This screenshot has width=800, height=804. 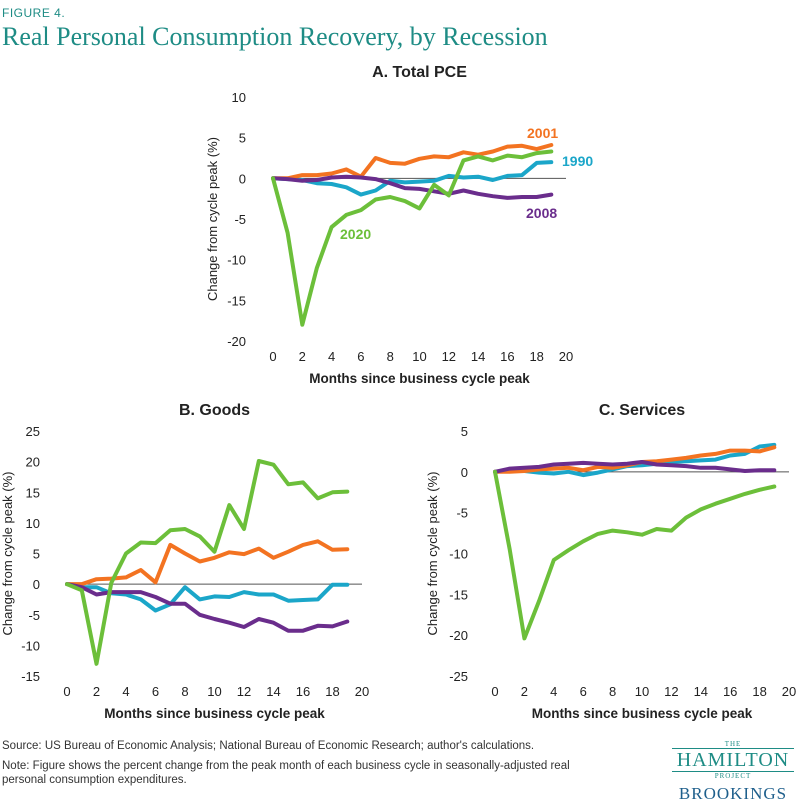 What do you see at coordinates (462, 513) in the screenshot?
I see `services-ytick-label: -5` at bounding box center [462, 513].